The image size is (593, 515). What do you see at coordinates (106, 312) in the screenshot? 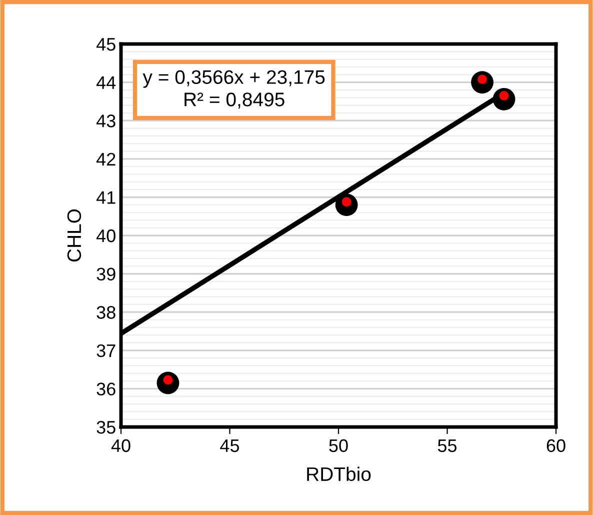
I see `y-tick-label: 38` at bounding box center [106, 312].